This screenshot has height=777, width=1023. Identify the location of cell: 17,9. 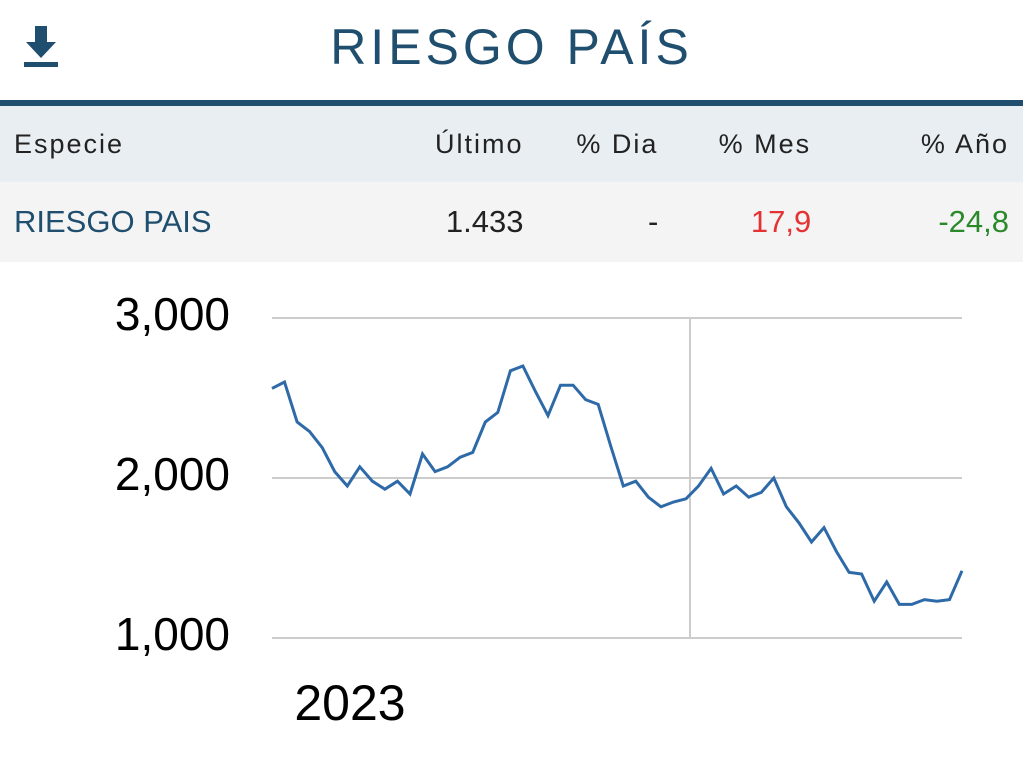
(781, 221).